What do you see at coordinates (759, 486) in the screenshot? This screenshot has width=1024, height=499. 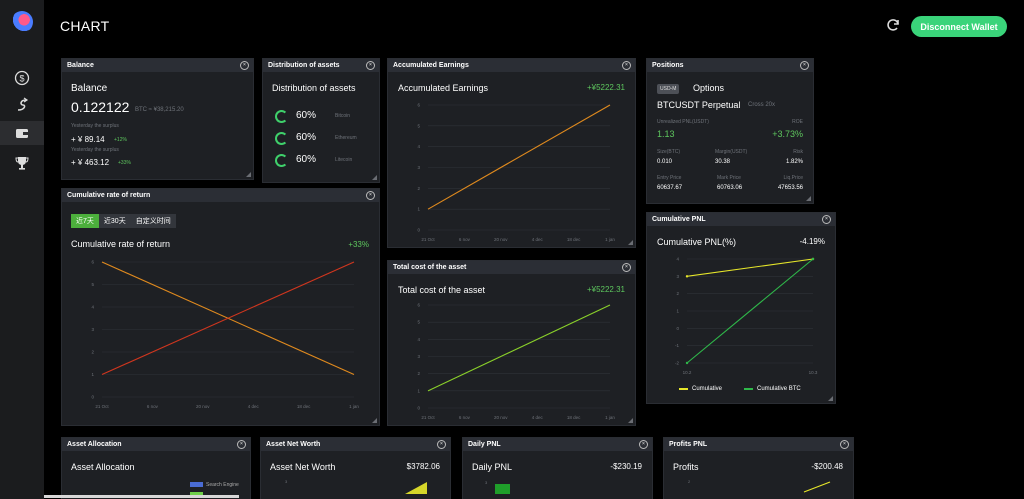 I see `profits-chart-preview: 2` at bounding box center [759, 486].